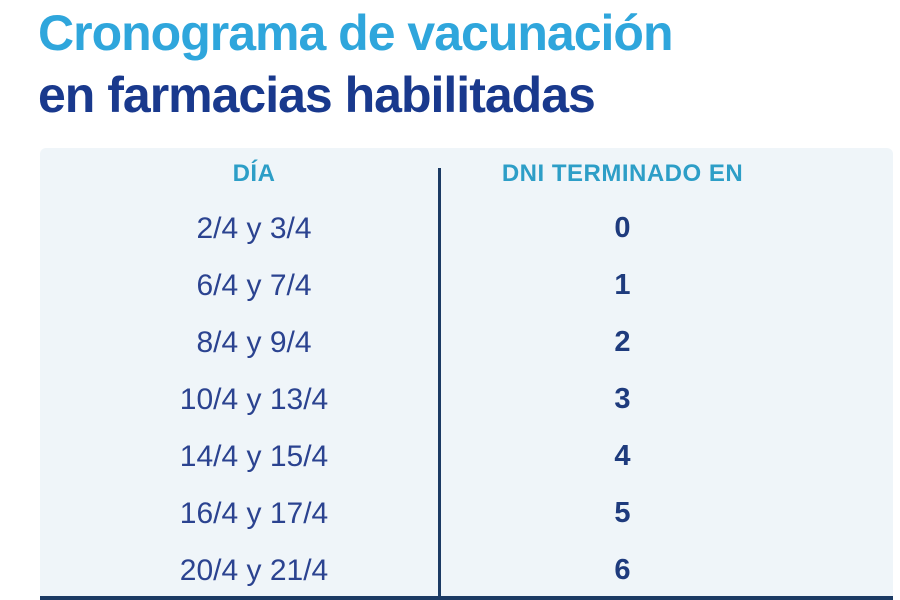  What do you see at coordinates (254, 228) in the screenshot?
I see `day-value: 2/4 y 3/4` at bounding box center [254, 228].